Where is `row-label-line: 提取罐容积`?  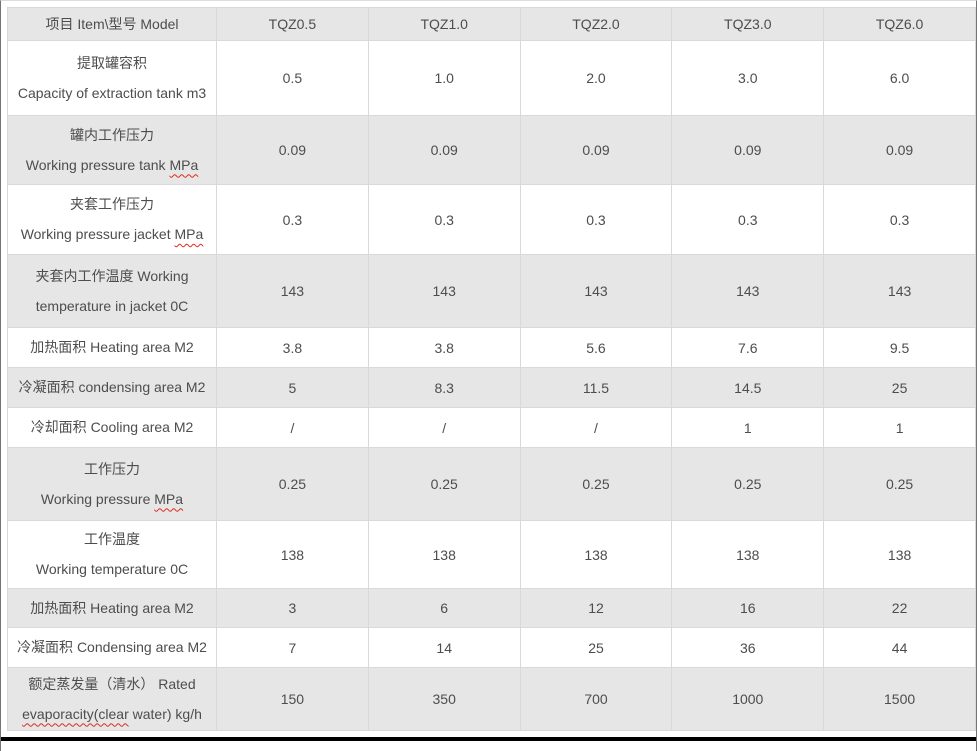
row-label-line: 提取罐容积 is located at coordinates (112, 63).